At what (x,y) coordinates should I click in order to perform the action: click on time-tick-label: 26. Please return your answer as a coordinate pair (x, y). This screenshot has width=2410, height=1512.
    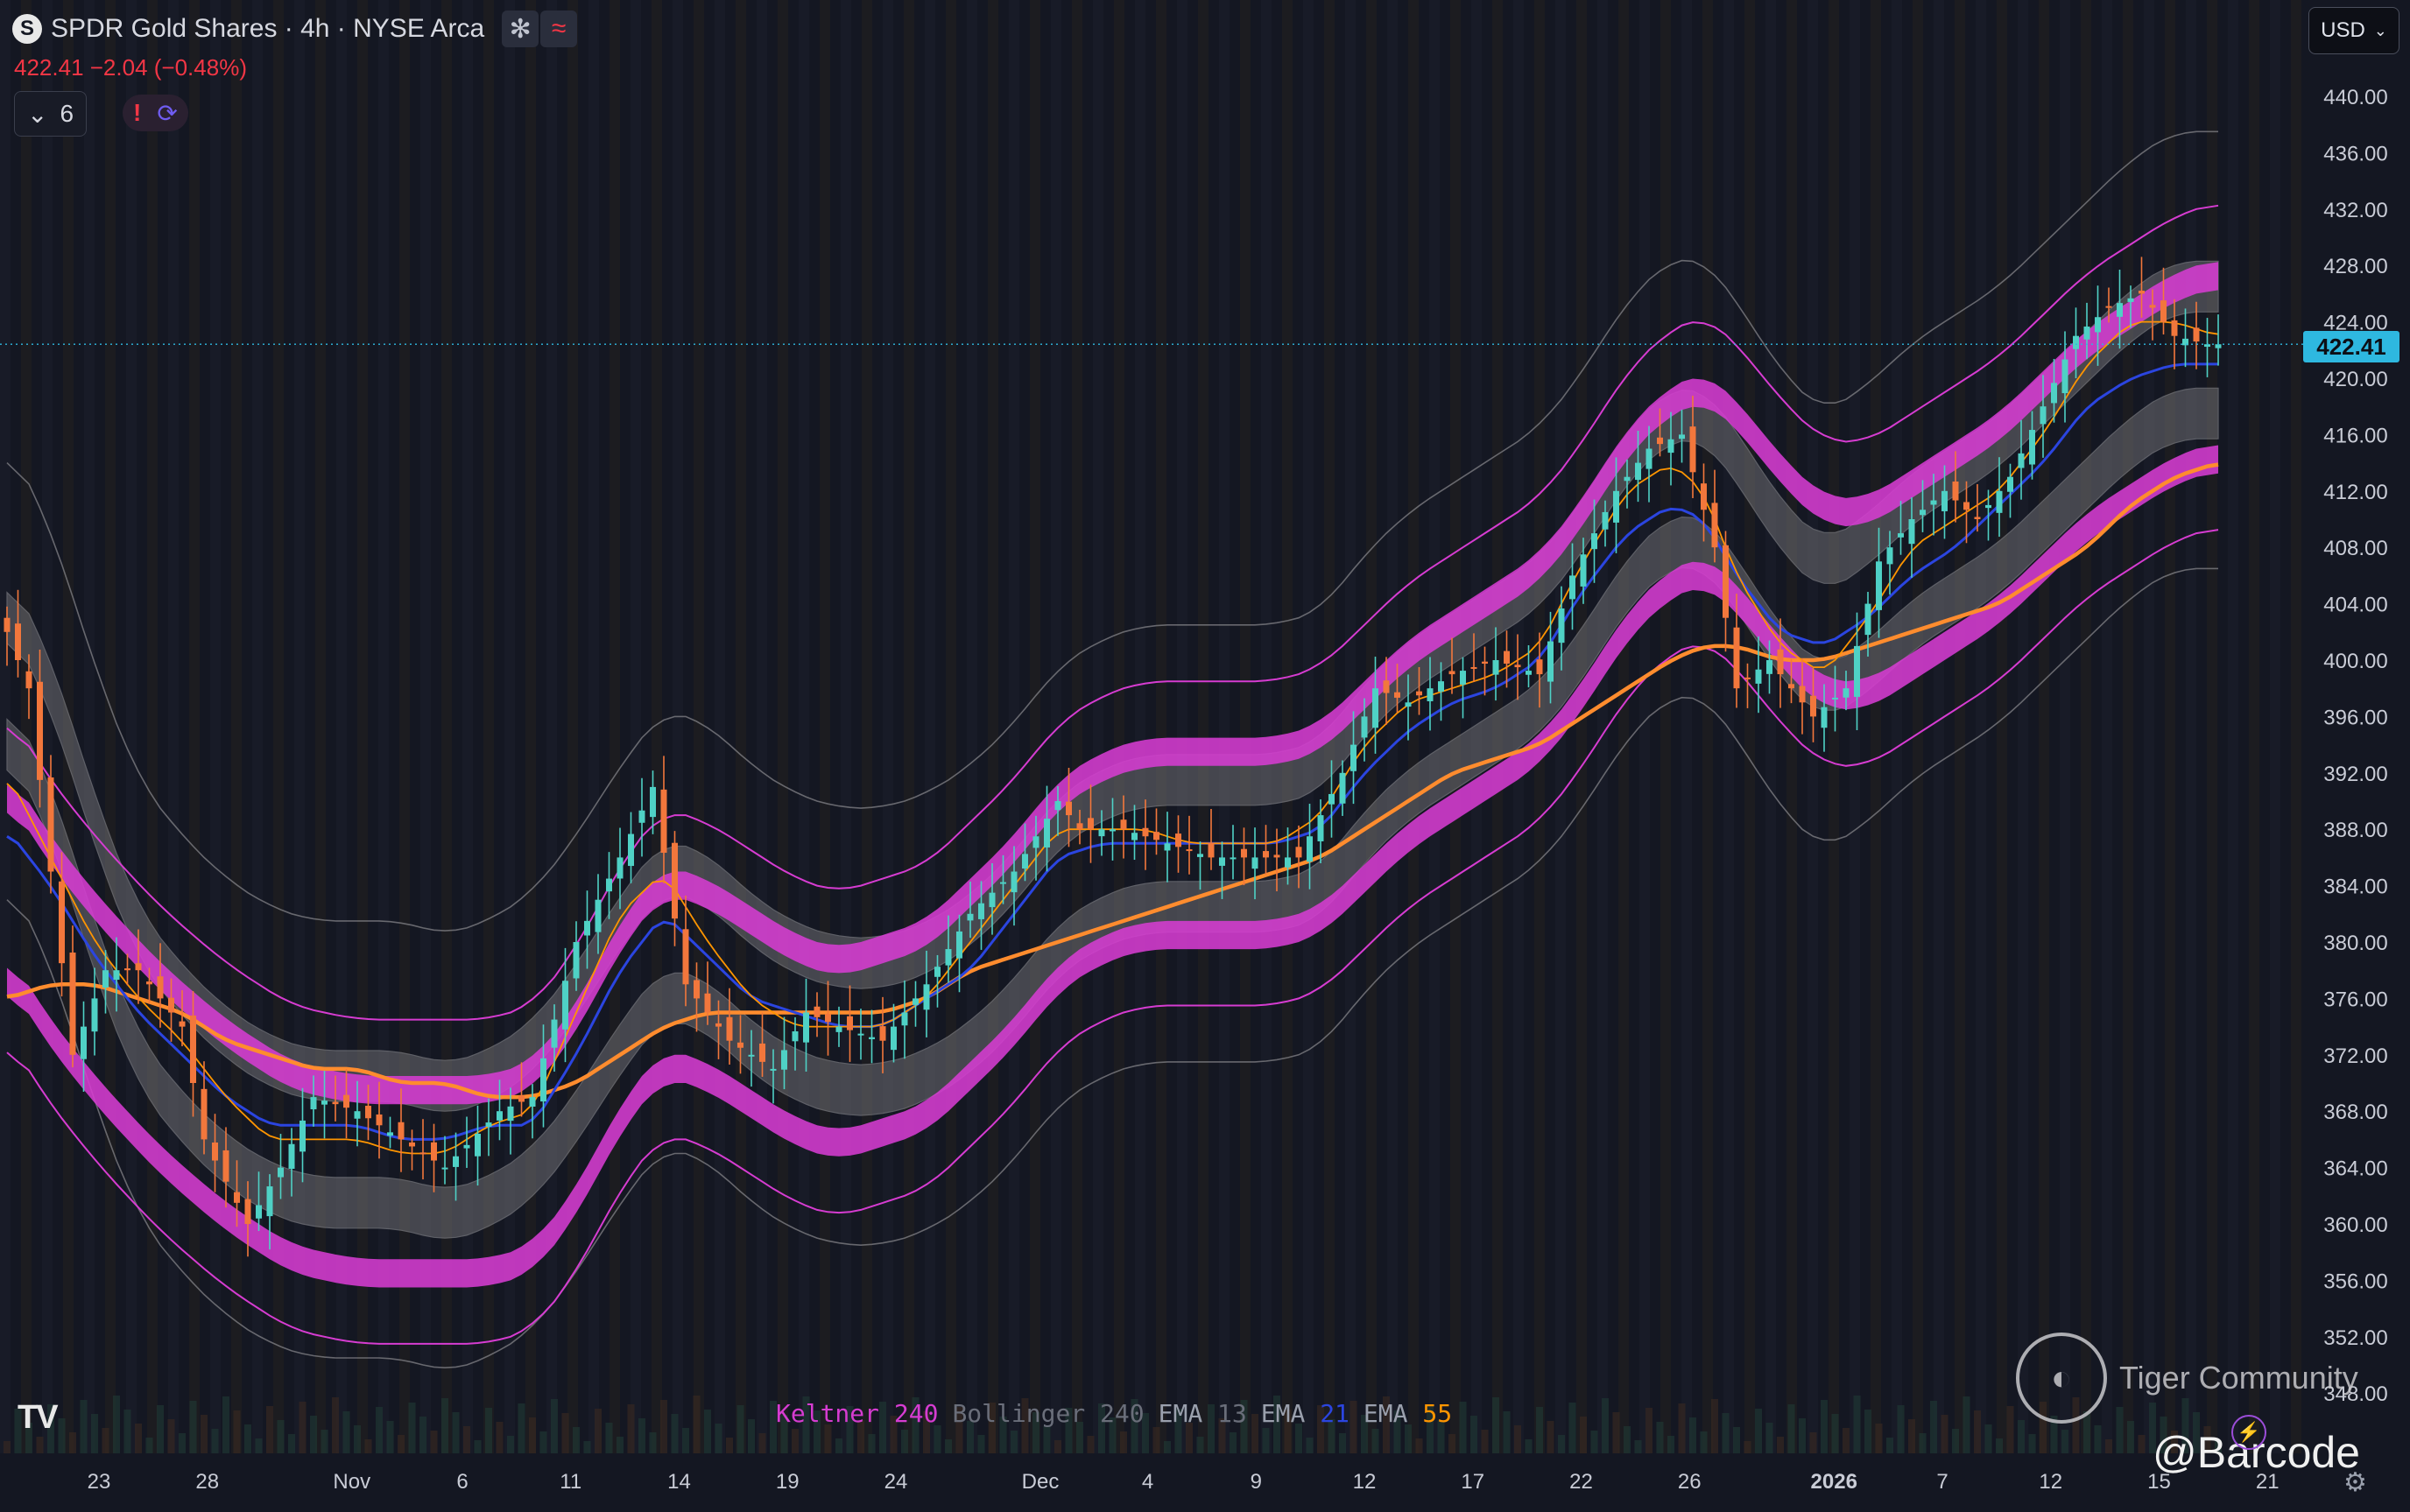
    Looking at the image, I should click on (1690, 1482).